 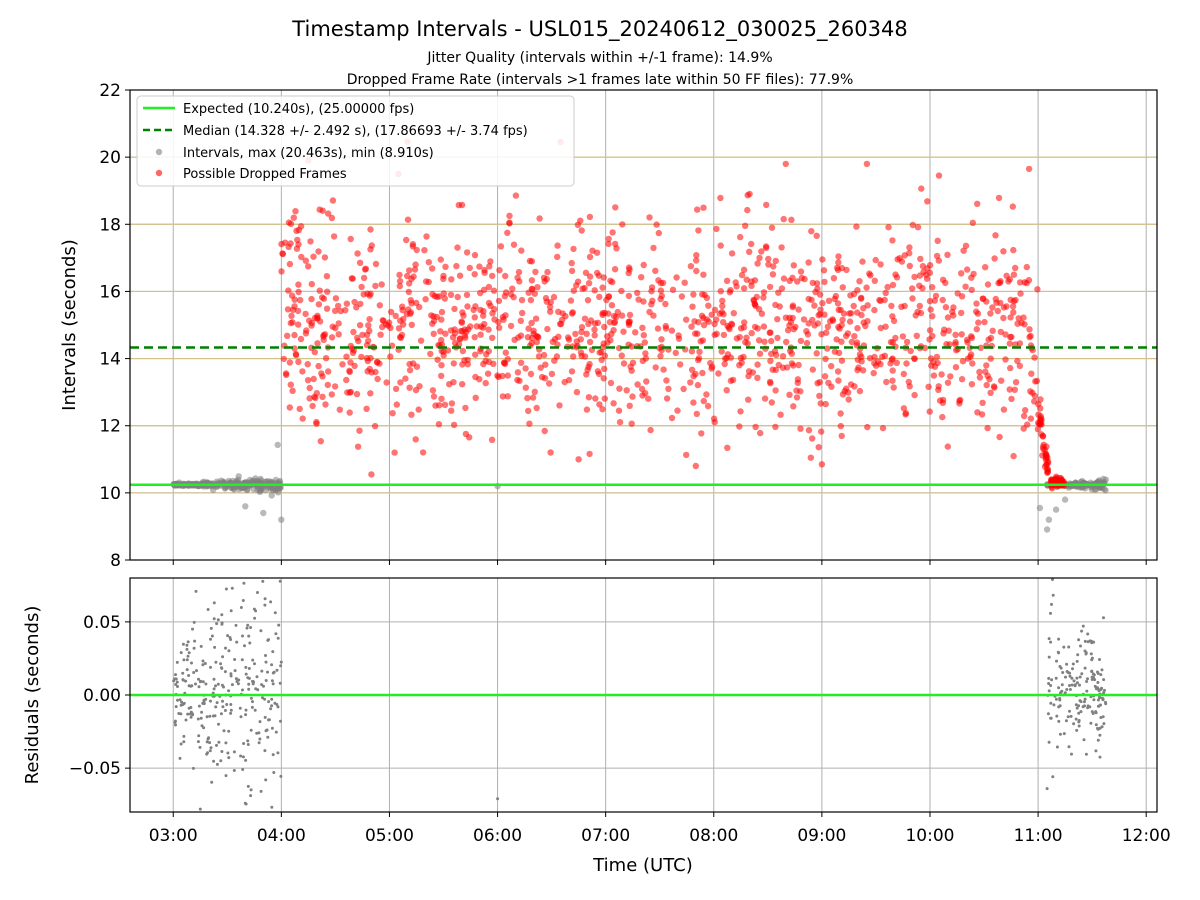 What do you see at coordinates (1146, 836) in the screenshot?
I see `x-tick-label: 12:00` at bounding box center [1146, 836].